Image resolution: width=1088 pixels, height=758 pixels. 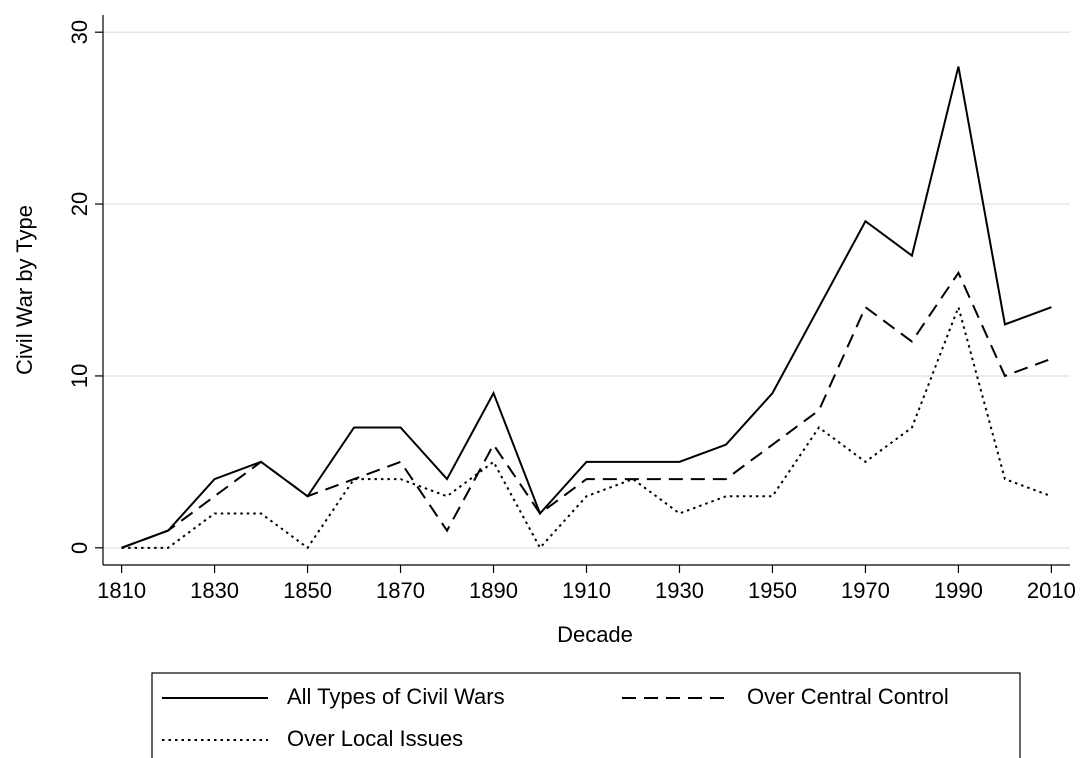 I want to click on legend-label: Over Local Issues, so click(x=375, y=738).